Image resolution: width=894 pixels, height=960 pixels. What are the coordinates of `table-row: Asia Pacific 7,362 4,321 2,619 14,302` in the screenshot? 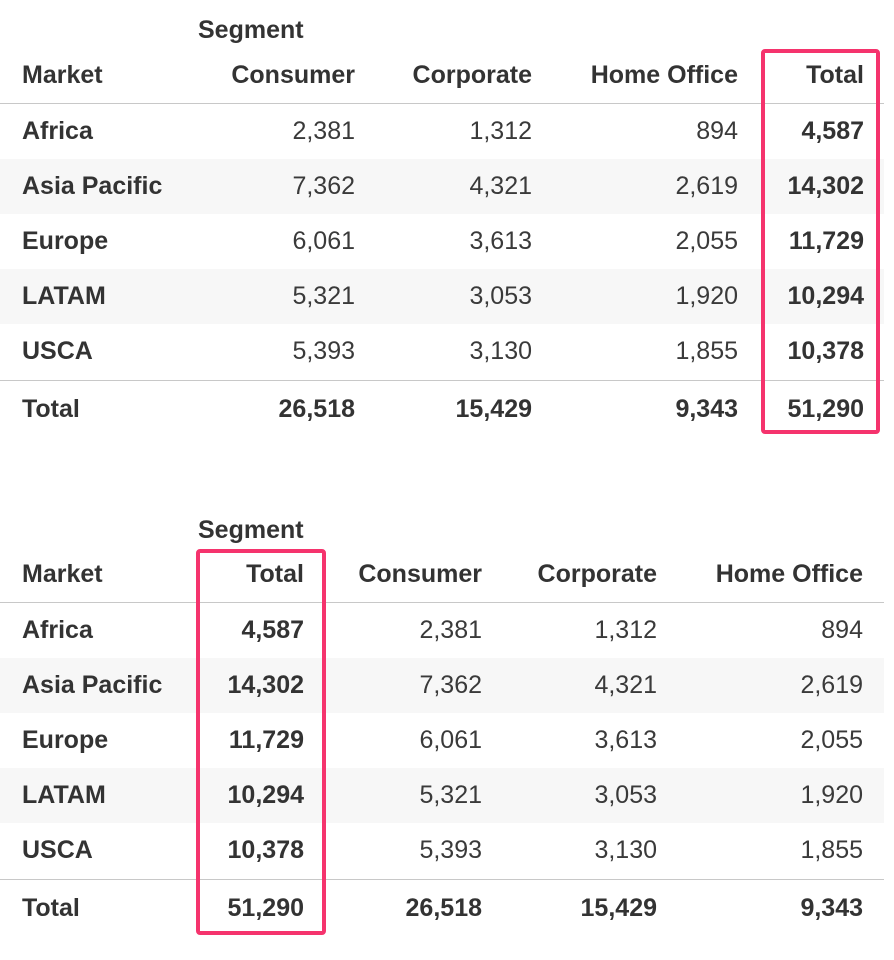 It's located at (442, 186).